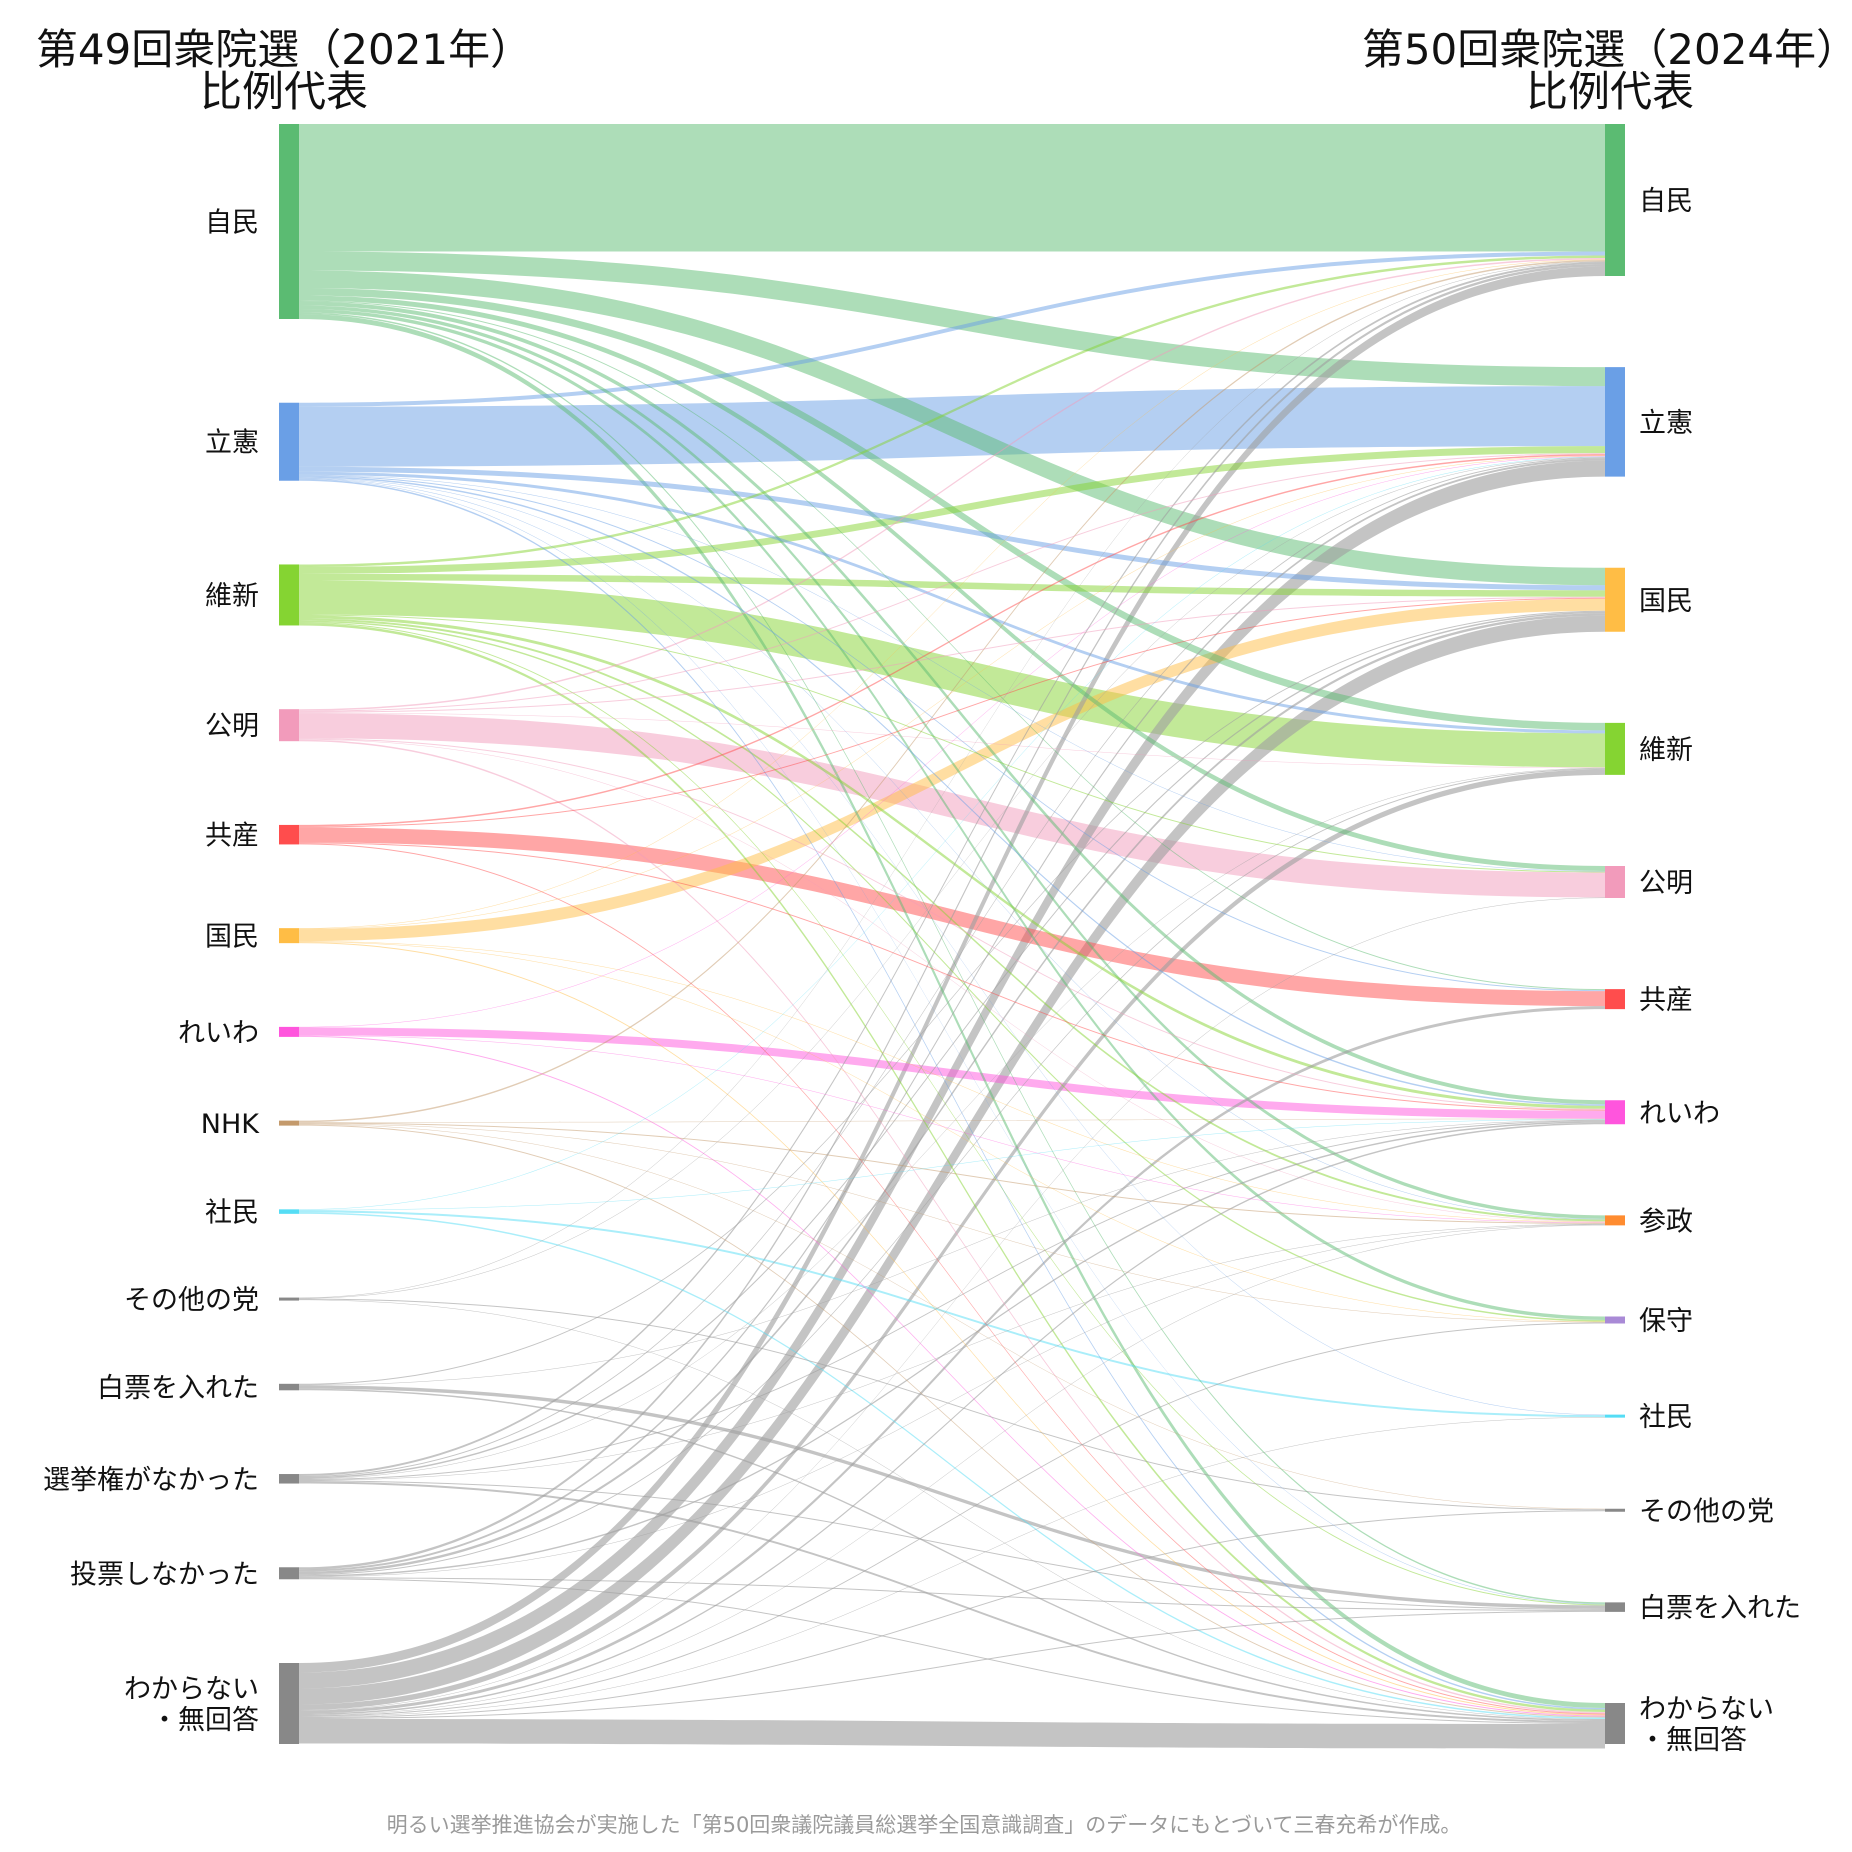  Describe the element at coordinates (289, 725) in the screenshot. I see `left-node-komei` at that location.